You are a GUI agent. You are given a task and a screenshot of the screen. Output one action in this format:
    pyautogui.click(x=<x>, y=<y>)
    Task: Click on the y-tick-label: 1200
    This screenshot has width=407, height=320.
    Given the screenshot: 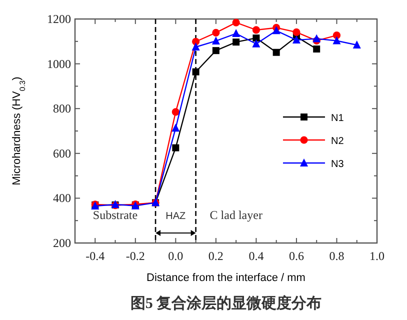 What is the action you would take?
    pyautogui.click(x=59, y=19)
    